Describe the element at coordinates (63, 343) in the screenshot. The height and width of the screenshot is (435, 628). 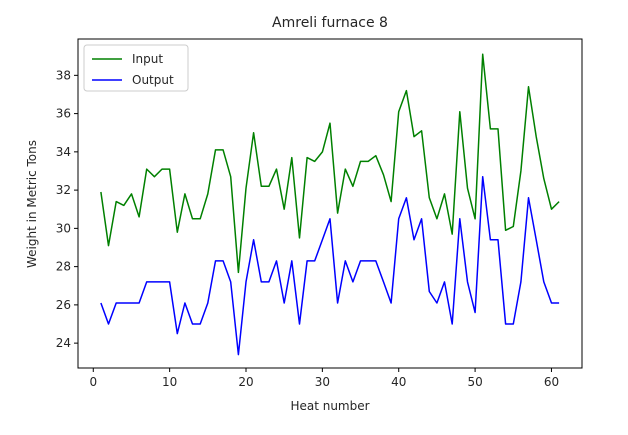
I see `y-tick-label: 24` at that location.